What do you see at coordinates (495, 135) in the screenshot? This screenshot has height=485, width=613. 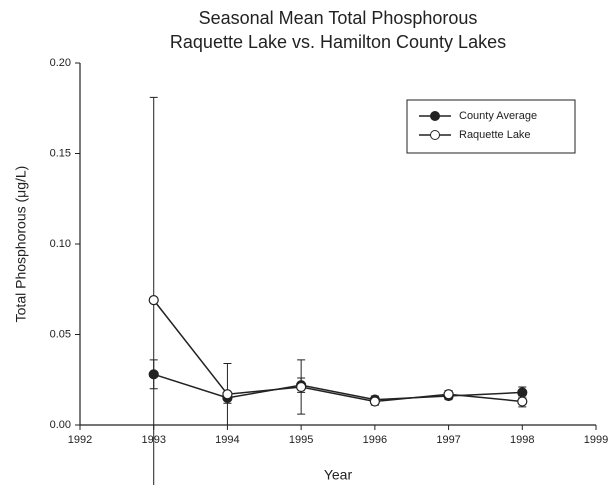 I see `legend-text: Raquette Lake` at bounding box center [495, 135].